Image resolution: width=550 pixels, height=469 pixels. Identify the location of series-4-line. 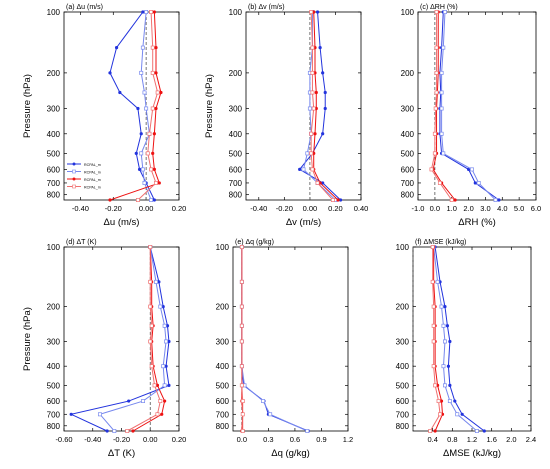
(242, 339).